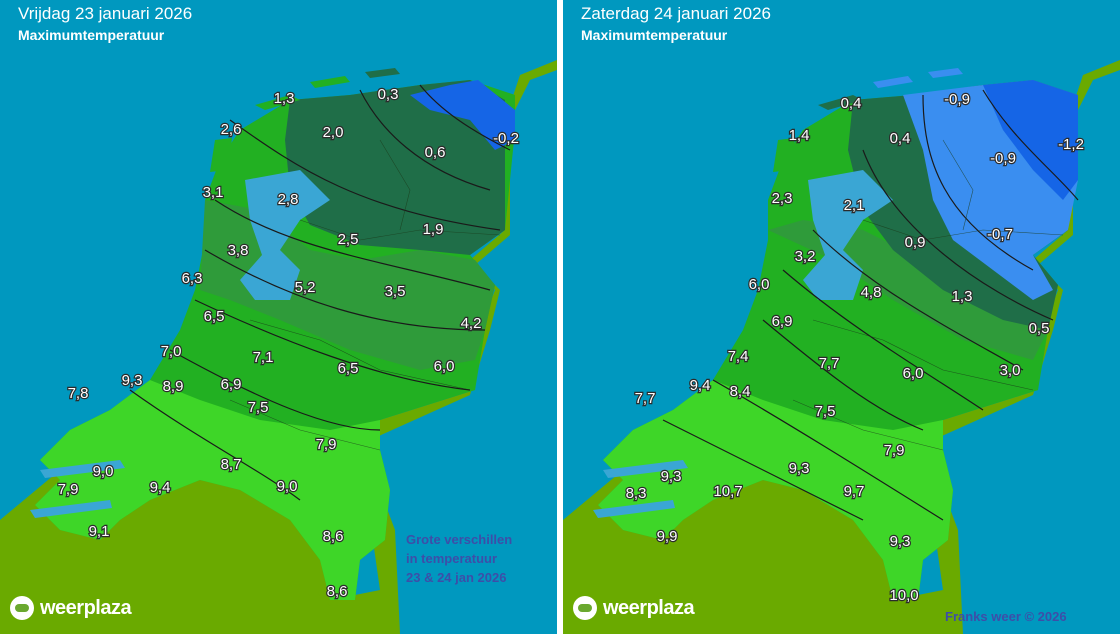  Describe the element at coordinates (171, 351) in the screenshot. I see `temp-label: 7,0` at that location.